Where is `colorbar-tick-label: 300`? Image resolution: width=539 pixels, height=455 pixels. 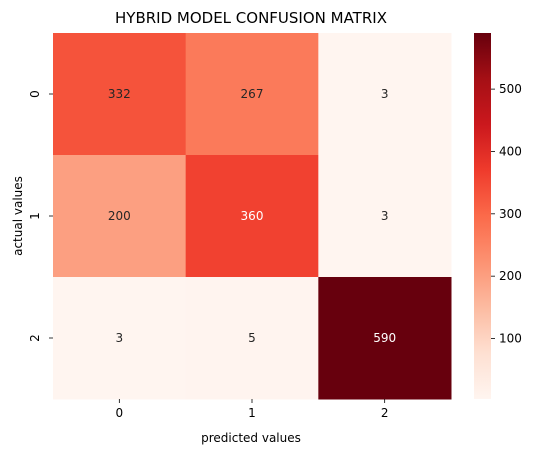
colorbar-tick-label: 300 is located at coordinates (510, 214).